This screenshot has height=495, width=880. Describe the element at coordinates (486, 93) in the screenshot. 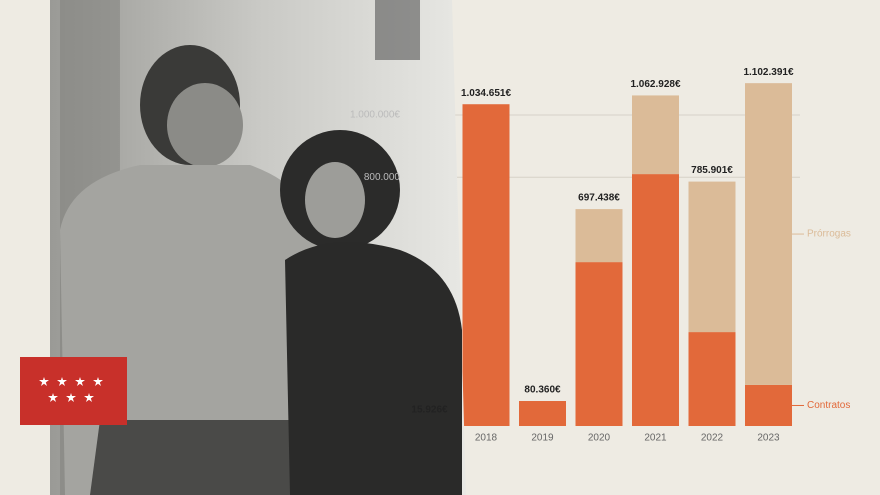

I see `total-label: 1.034.651€` at that location.